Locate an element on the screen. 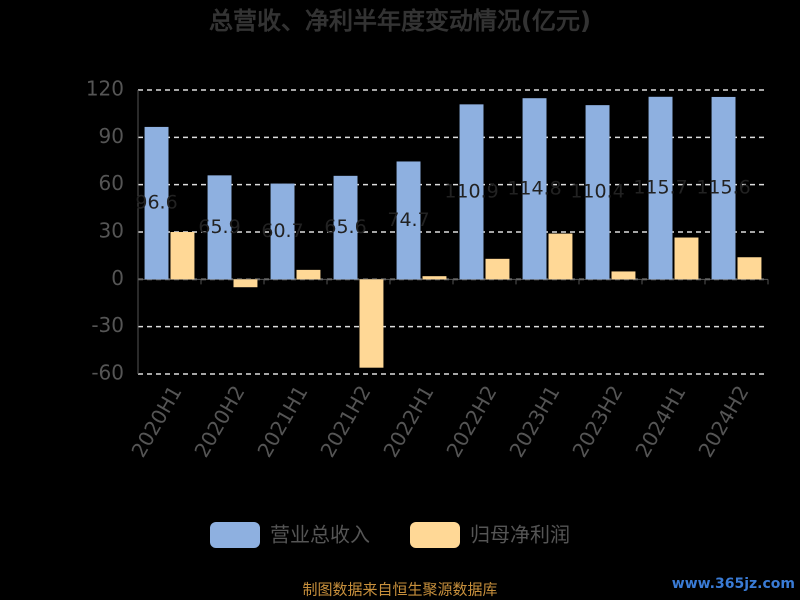 The height and width of the screenshot is (600, 800). y-tick-label: -30 is located at coordinates (107, 325).